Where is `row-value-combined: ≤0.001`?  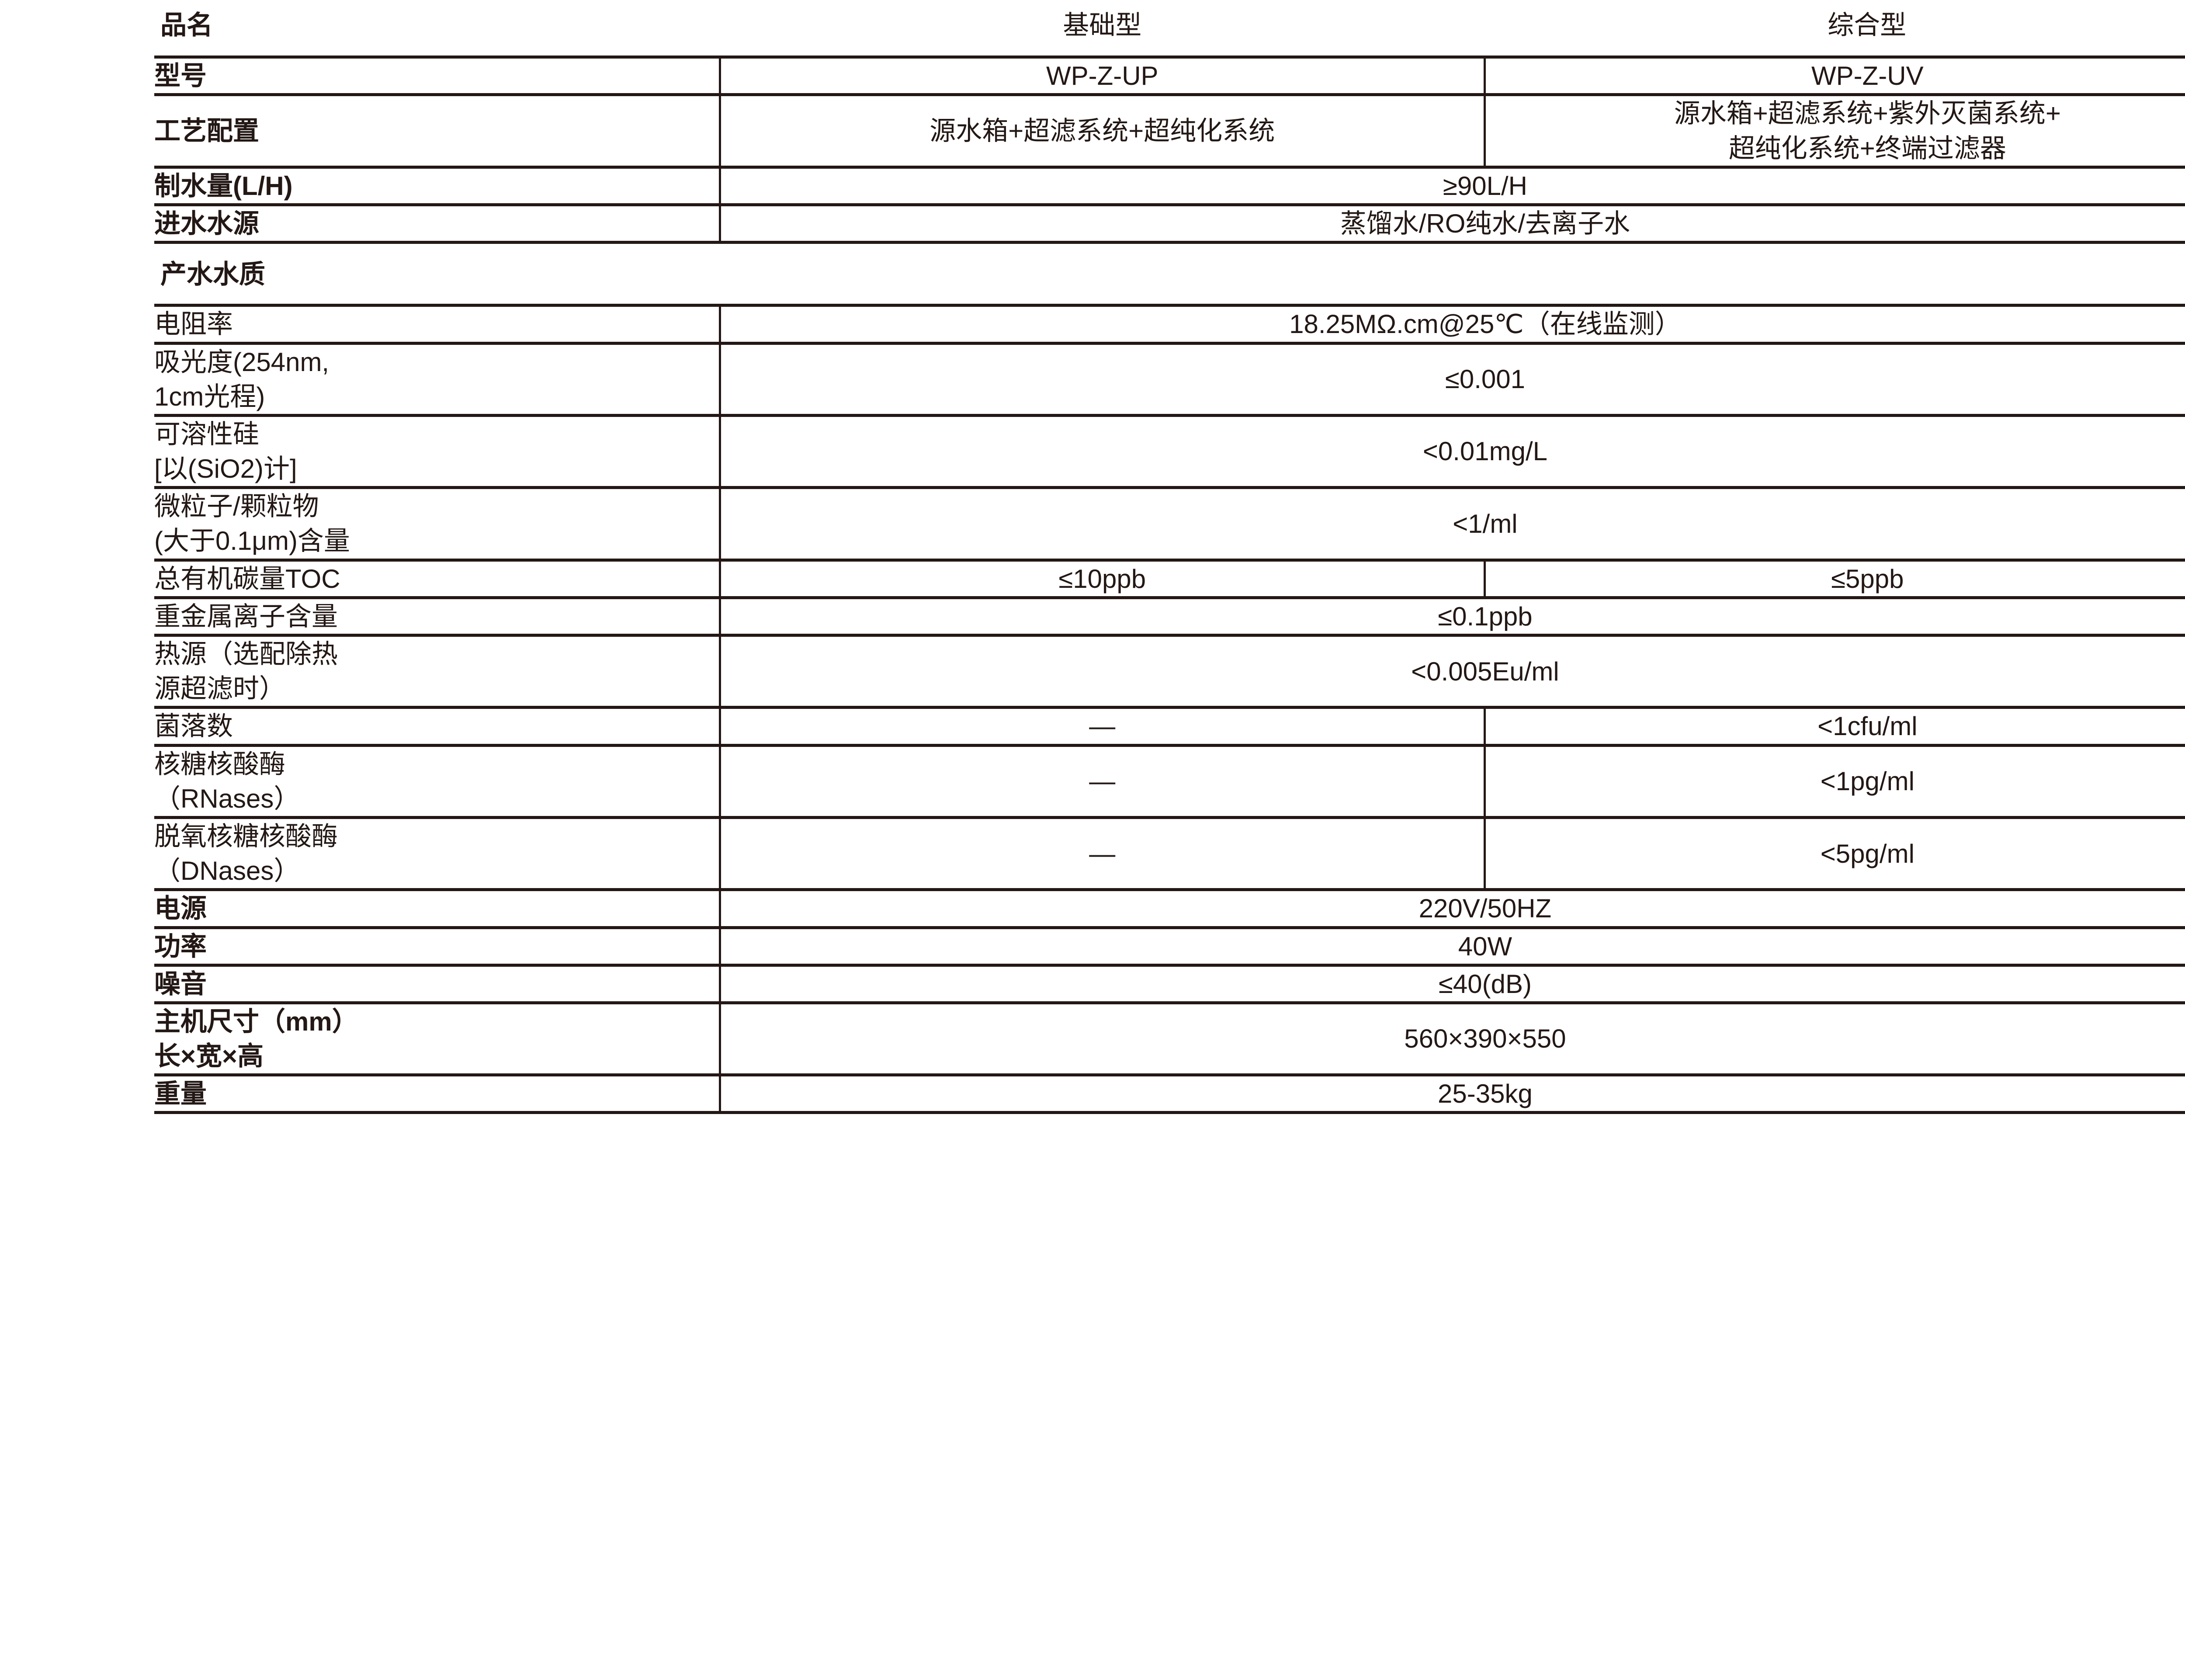 row-value-combined: ≤0.001 is located at coordinates (1452, 380).